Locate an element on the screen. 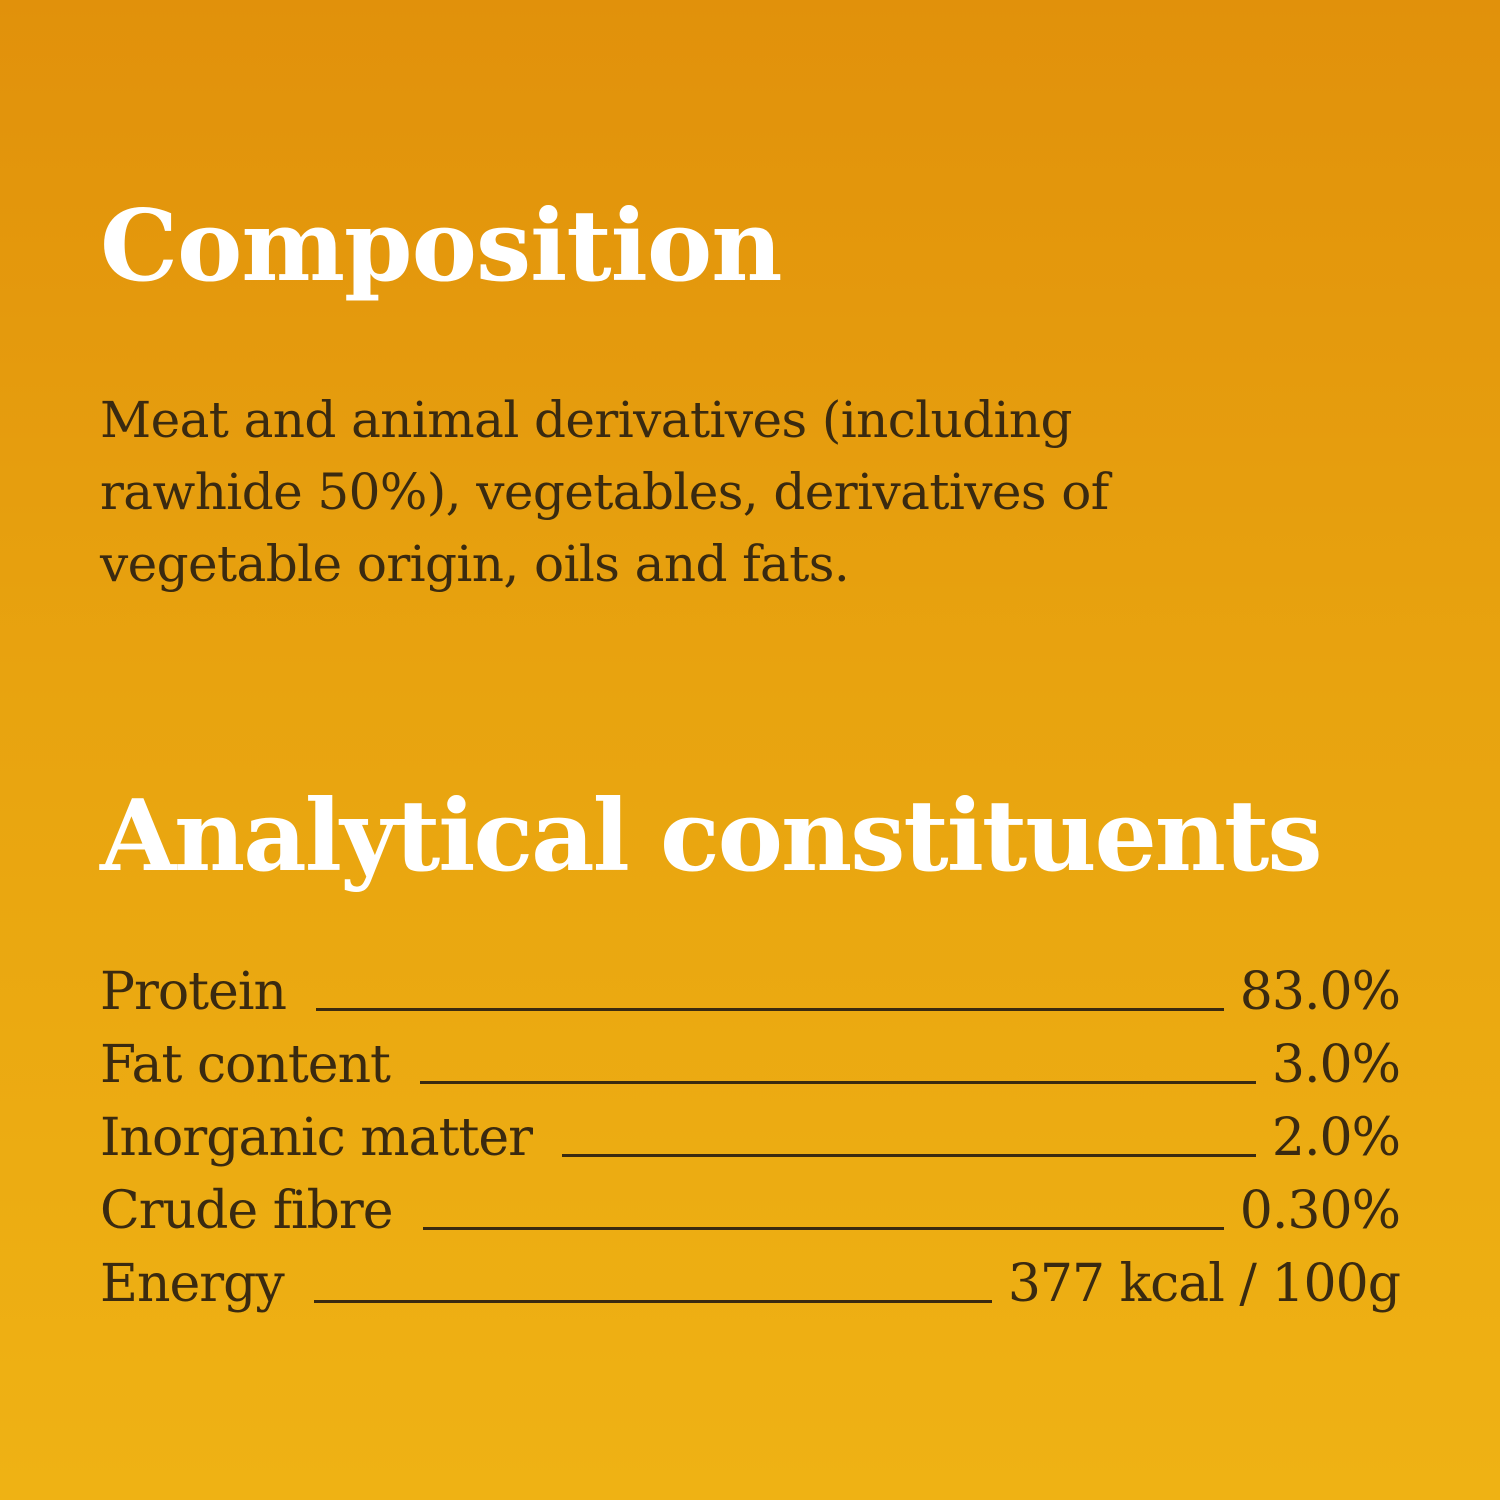 The image size is (1500, 1500). constituent-value: 3.0% is located at coordinates (1336, 1065).